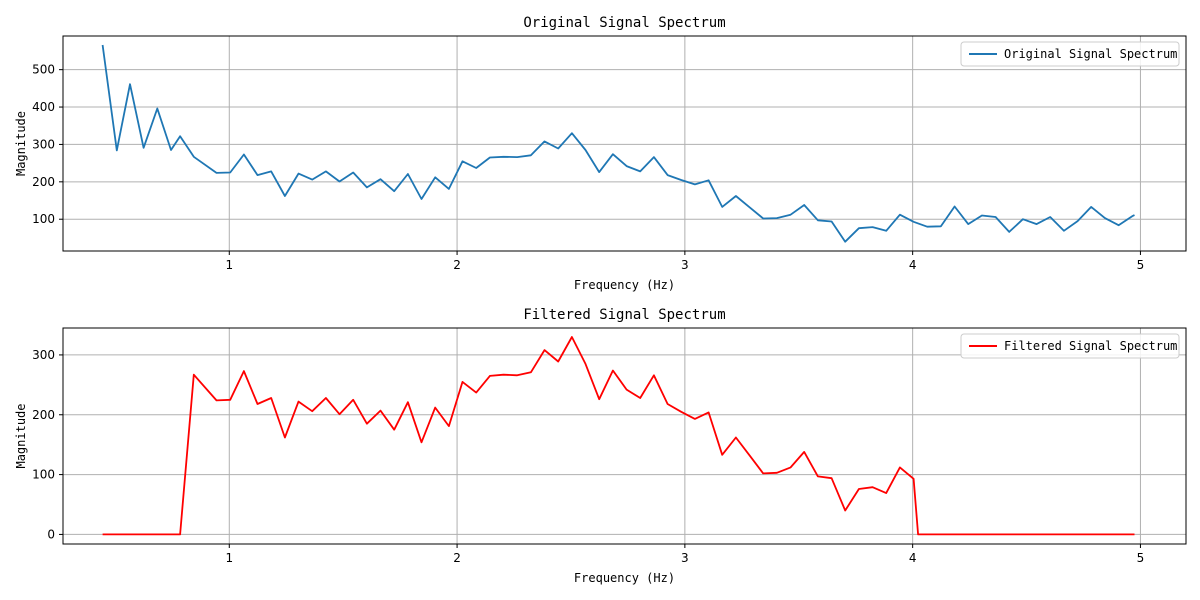 This screenshot has height=600, width=1200. I want to click on legend: Filtered Signal Spectrum, so click(1070, 346).